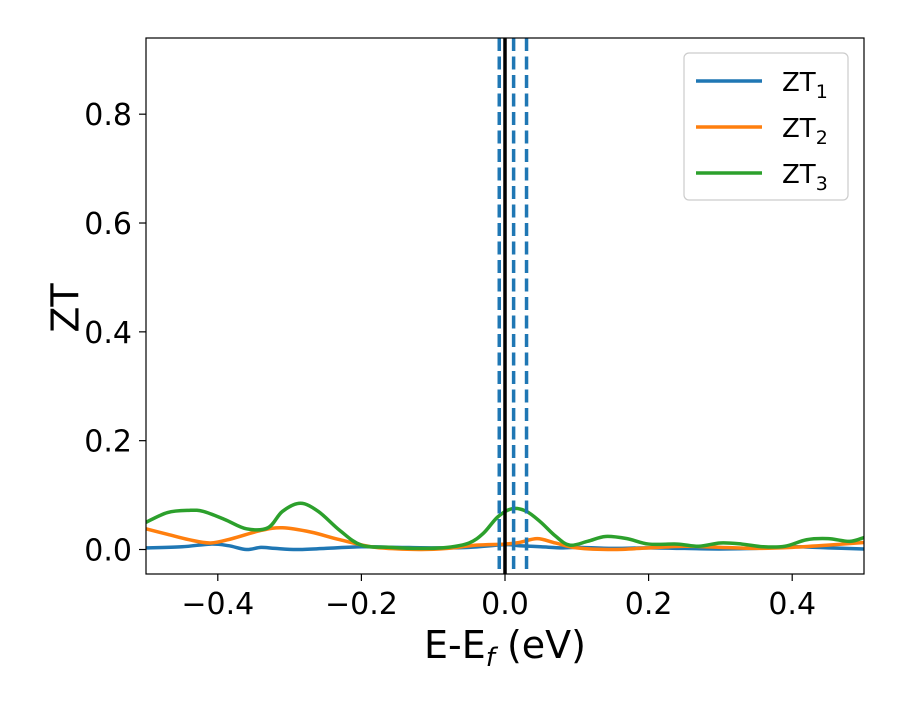  Describe the element at coordinates (108, 333) in the screenshot. I see `y-tick-label: 0.4` at that location.